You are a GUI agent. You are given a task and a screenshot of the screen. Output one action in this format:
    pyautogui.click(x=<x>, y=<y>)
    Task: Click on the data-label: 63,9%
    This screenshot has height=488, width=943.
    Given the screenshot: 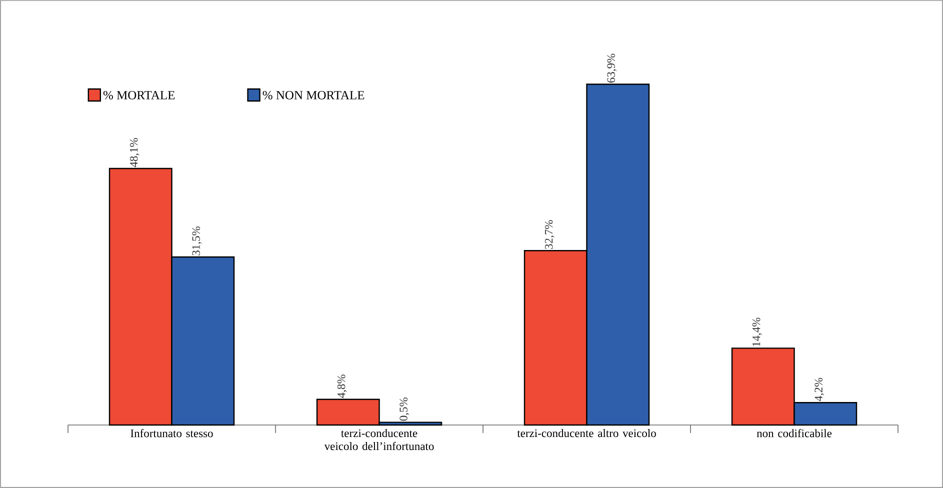 What is the action you would take?
    pyautogui.click(x=612, y=68)
    